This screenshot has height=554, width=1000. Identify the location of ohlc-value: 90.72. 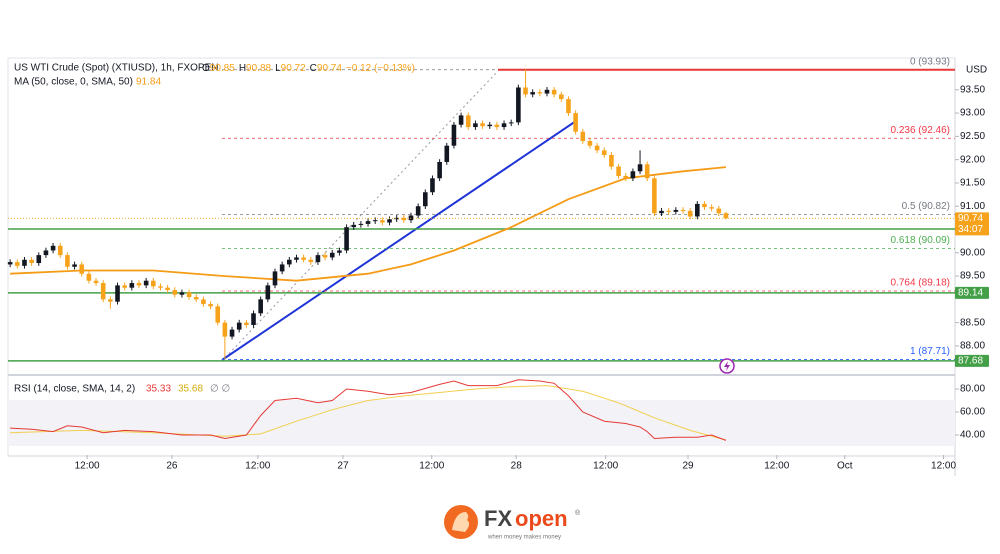
(293, 68).